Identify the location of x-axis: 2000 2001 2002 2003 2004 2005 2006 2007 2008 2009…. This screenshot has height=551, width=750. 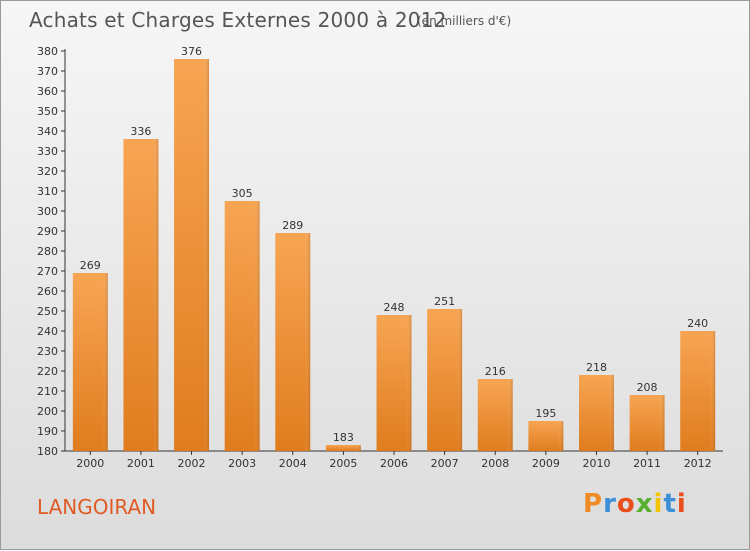
(394, 460).